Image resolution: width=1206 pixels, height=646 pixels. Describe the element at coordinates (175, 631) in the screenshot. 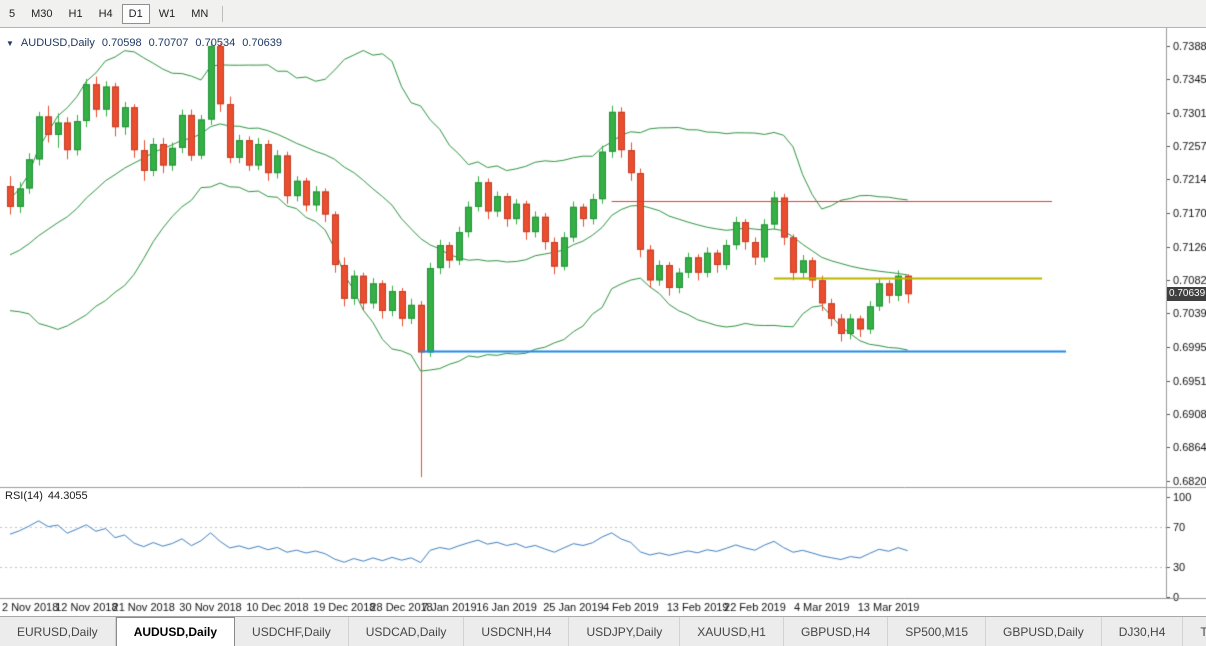

I see `tab-audusd-daily: AUDUSD,Daily` at that location.